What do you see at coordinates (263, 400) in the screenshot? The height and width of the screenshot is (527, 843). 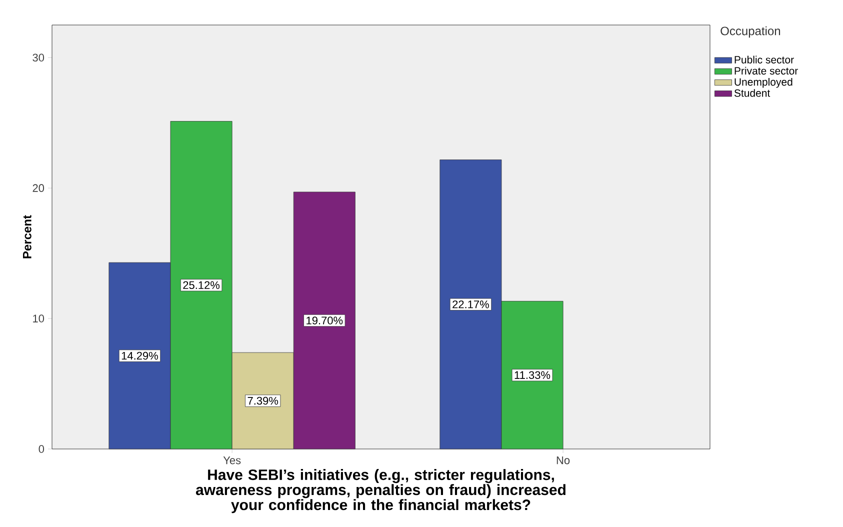 I see `data-label: 7.39%` at bounding box center [263, 400].